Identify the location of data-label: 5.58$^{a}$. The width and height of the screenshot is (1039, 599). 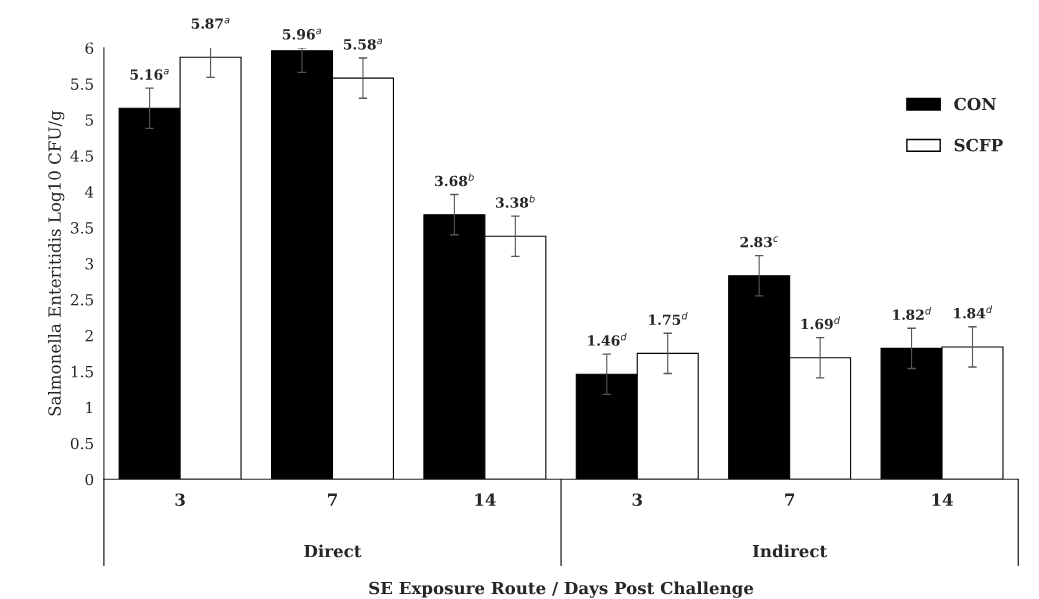
(363, 44).